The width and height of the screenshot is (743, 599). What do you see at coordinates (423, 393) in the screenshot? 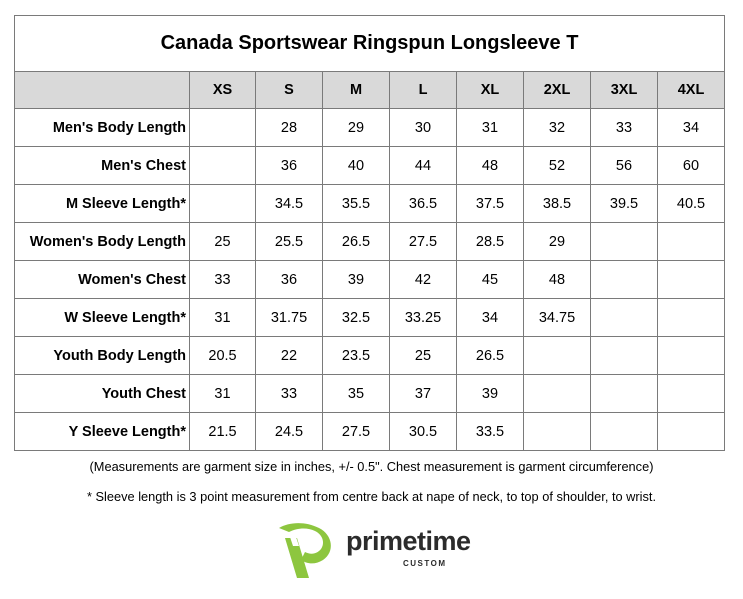
I see `measurement-cell: 37` at bounding box center [423, 393].